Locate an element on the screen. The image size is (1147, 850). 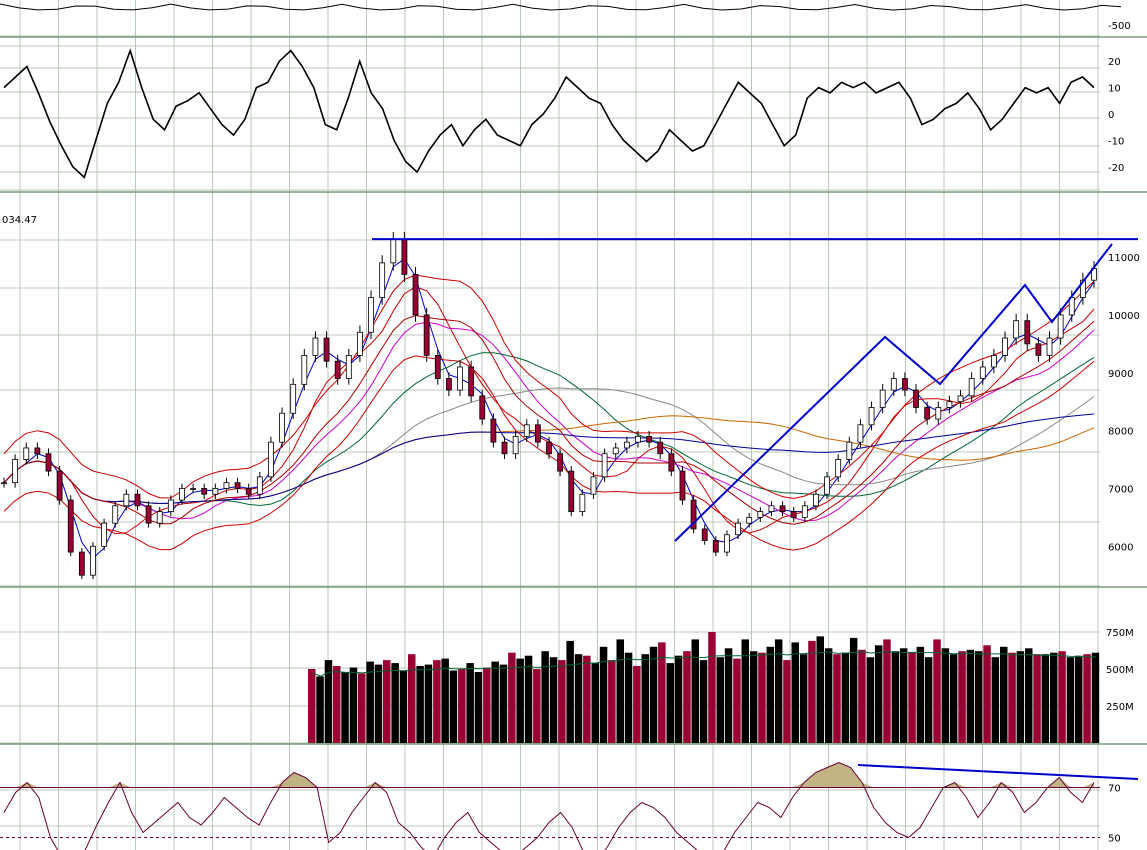
price-tick-label: 8000 is located at coordinates (1120, 432).